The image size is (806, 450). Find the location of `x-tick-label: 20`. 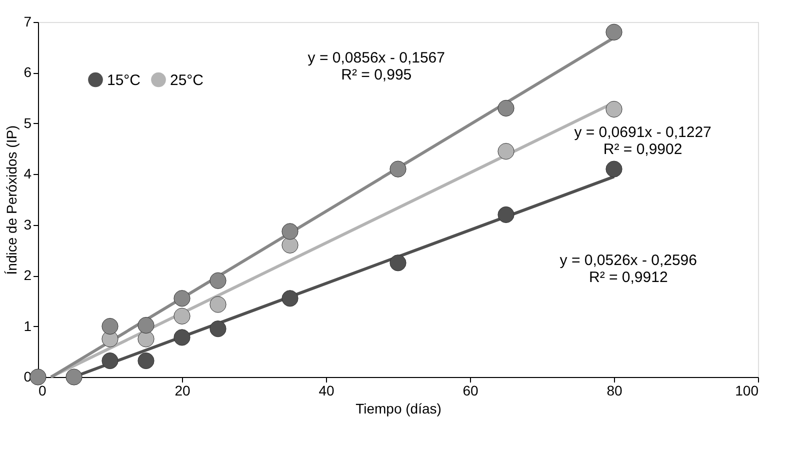

x-tick-label: 20 is located at coordinates (182, 390).